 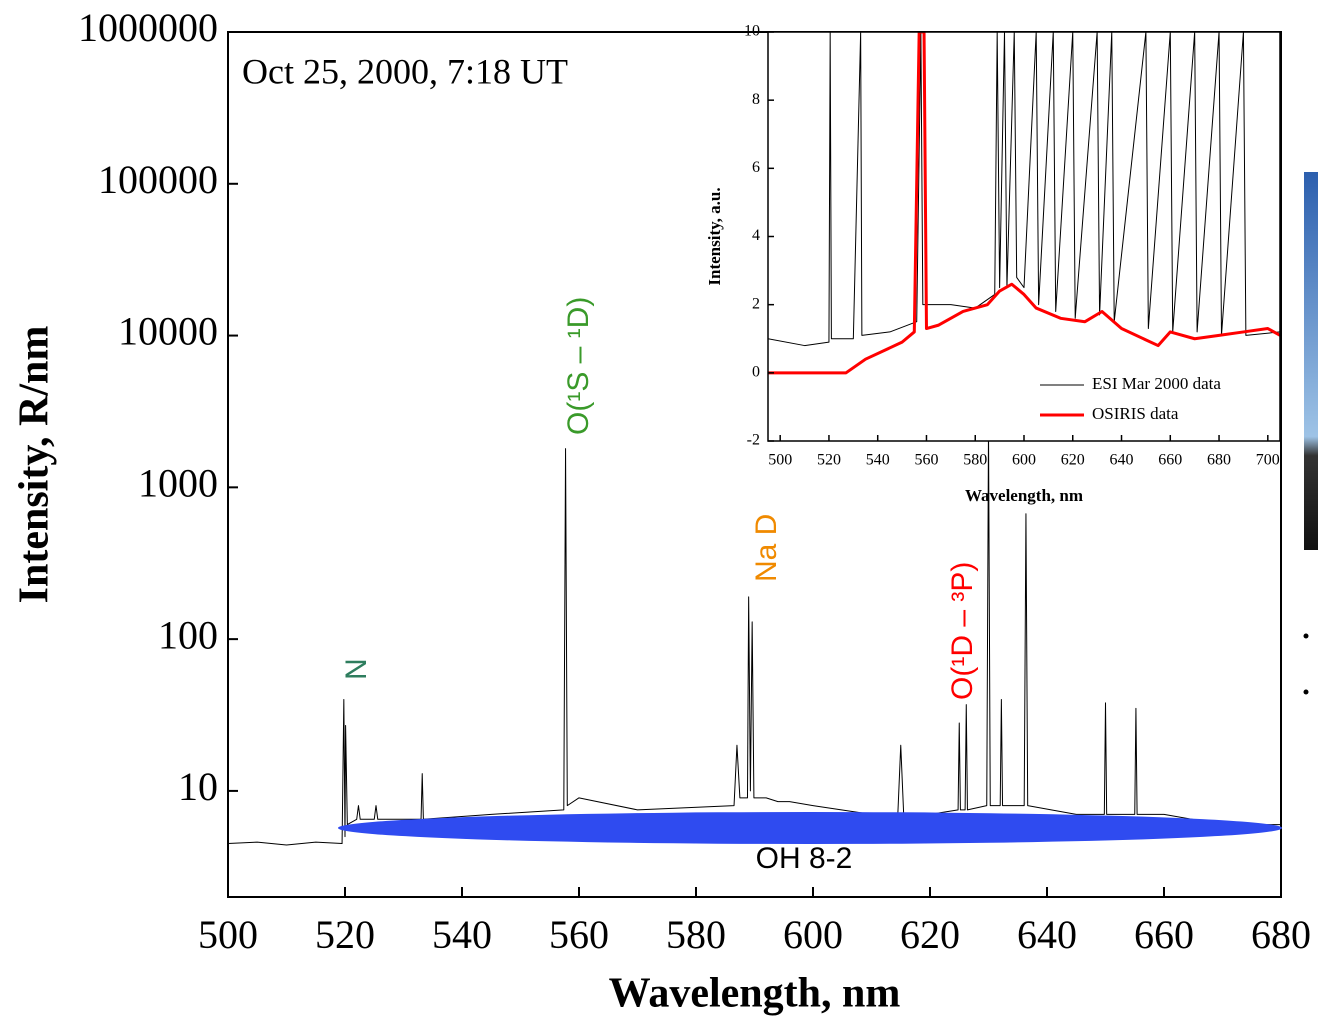 What do you see at coordinates (168, 331) in the screenshot?
I see `y-tick-label: 10000` at bounding box center [168, 331].